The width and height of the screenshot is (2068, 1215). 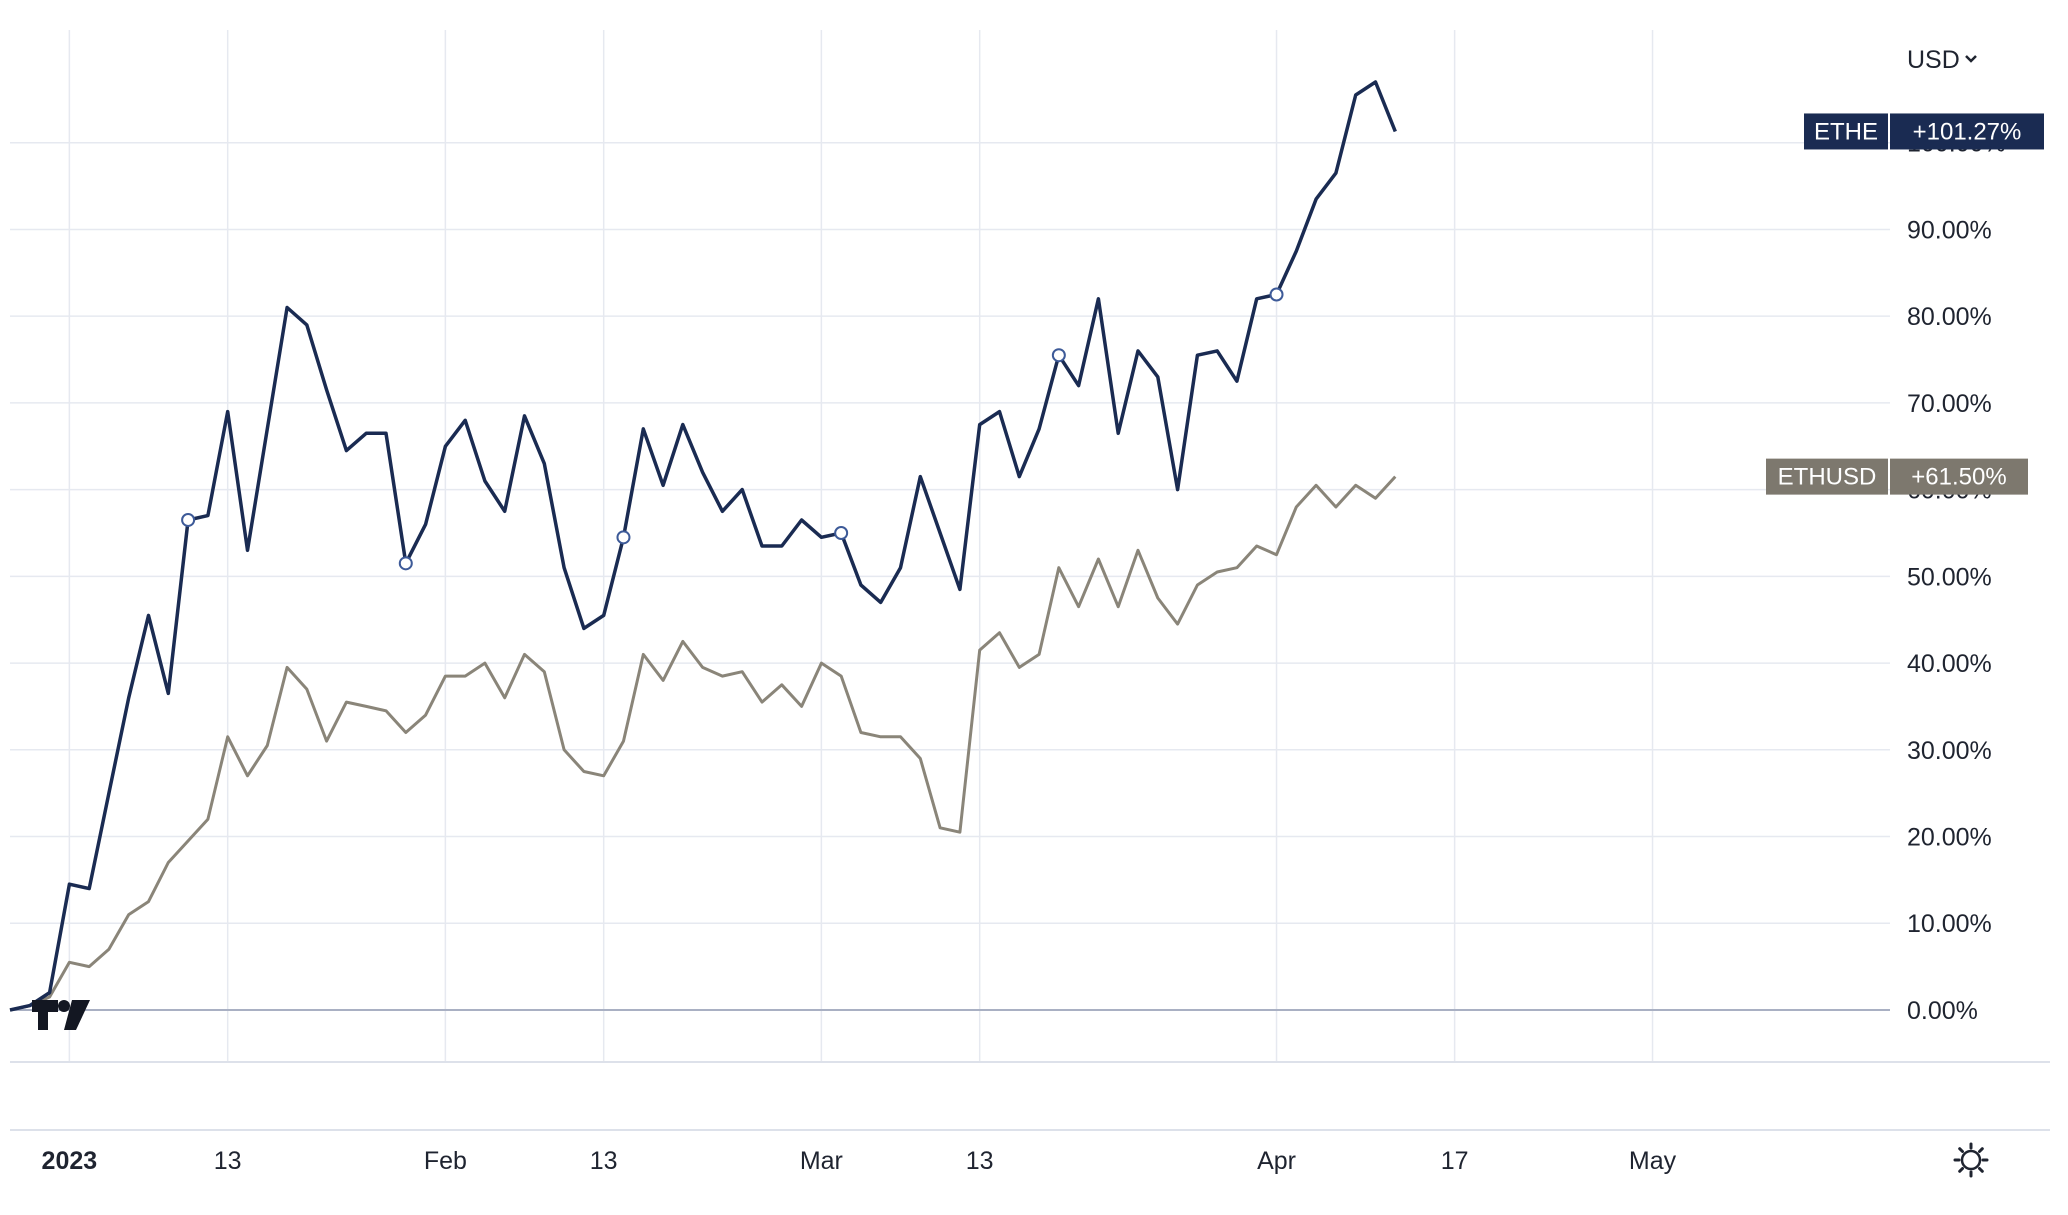 What do you see at coordinates (61, 1015) in the screenshot?
I see `tradingview-logo-icon` at bounding box center [61, 1015].